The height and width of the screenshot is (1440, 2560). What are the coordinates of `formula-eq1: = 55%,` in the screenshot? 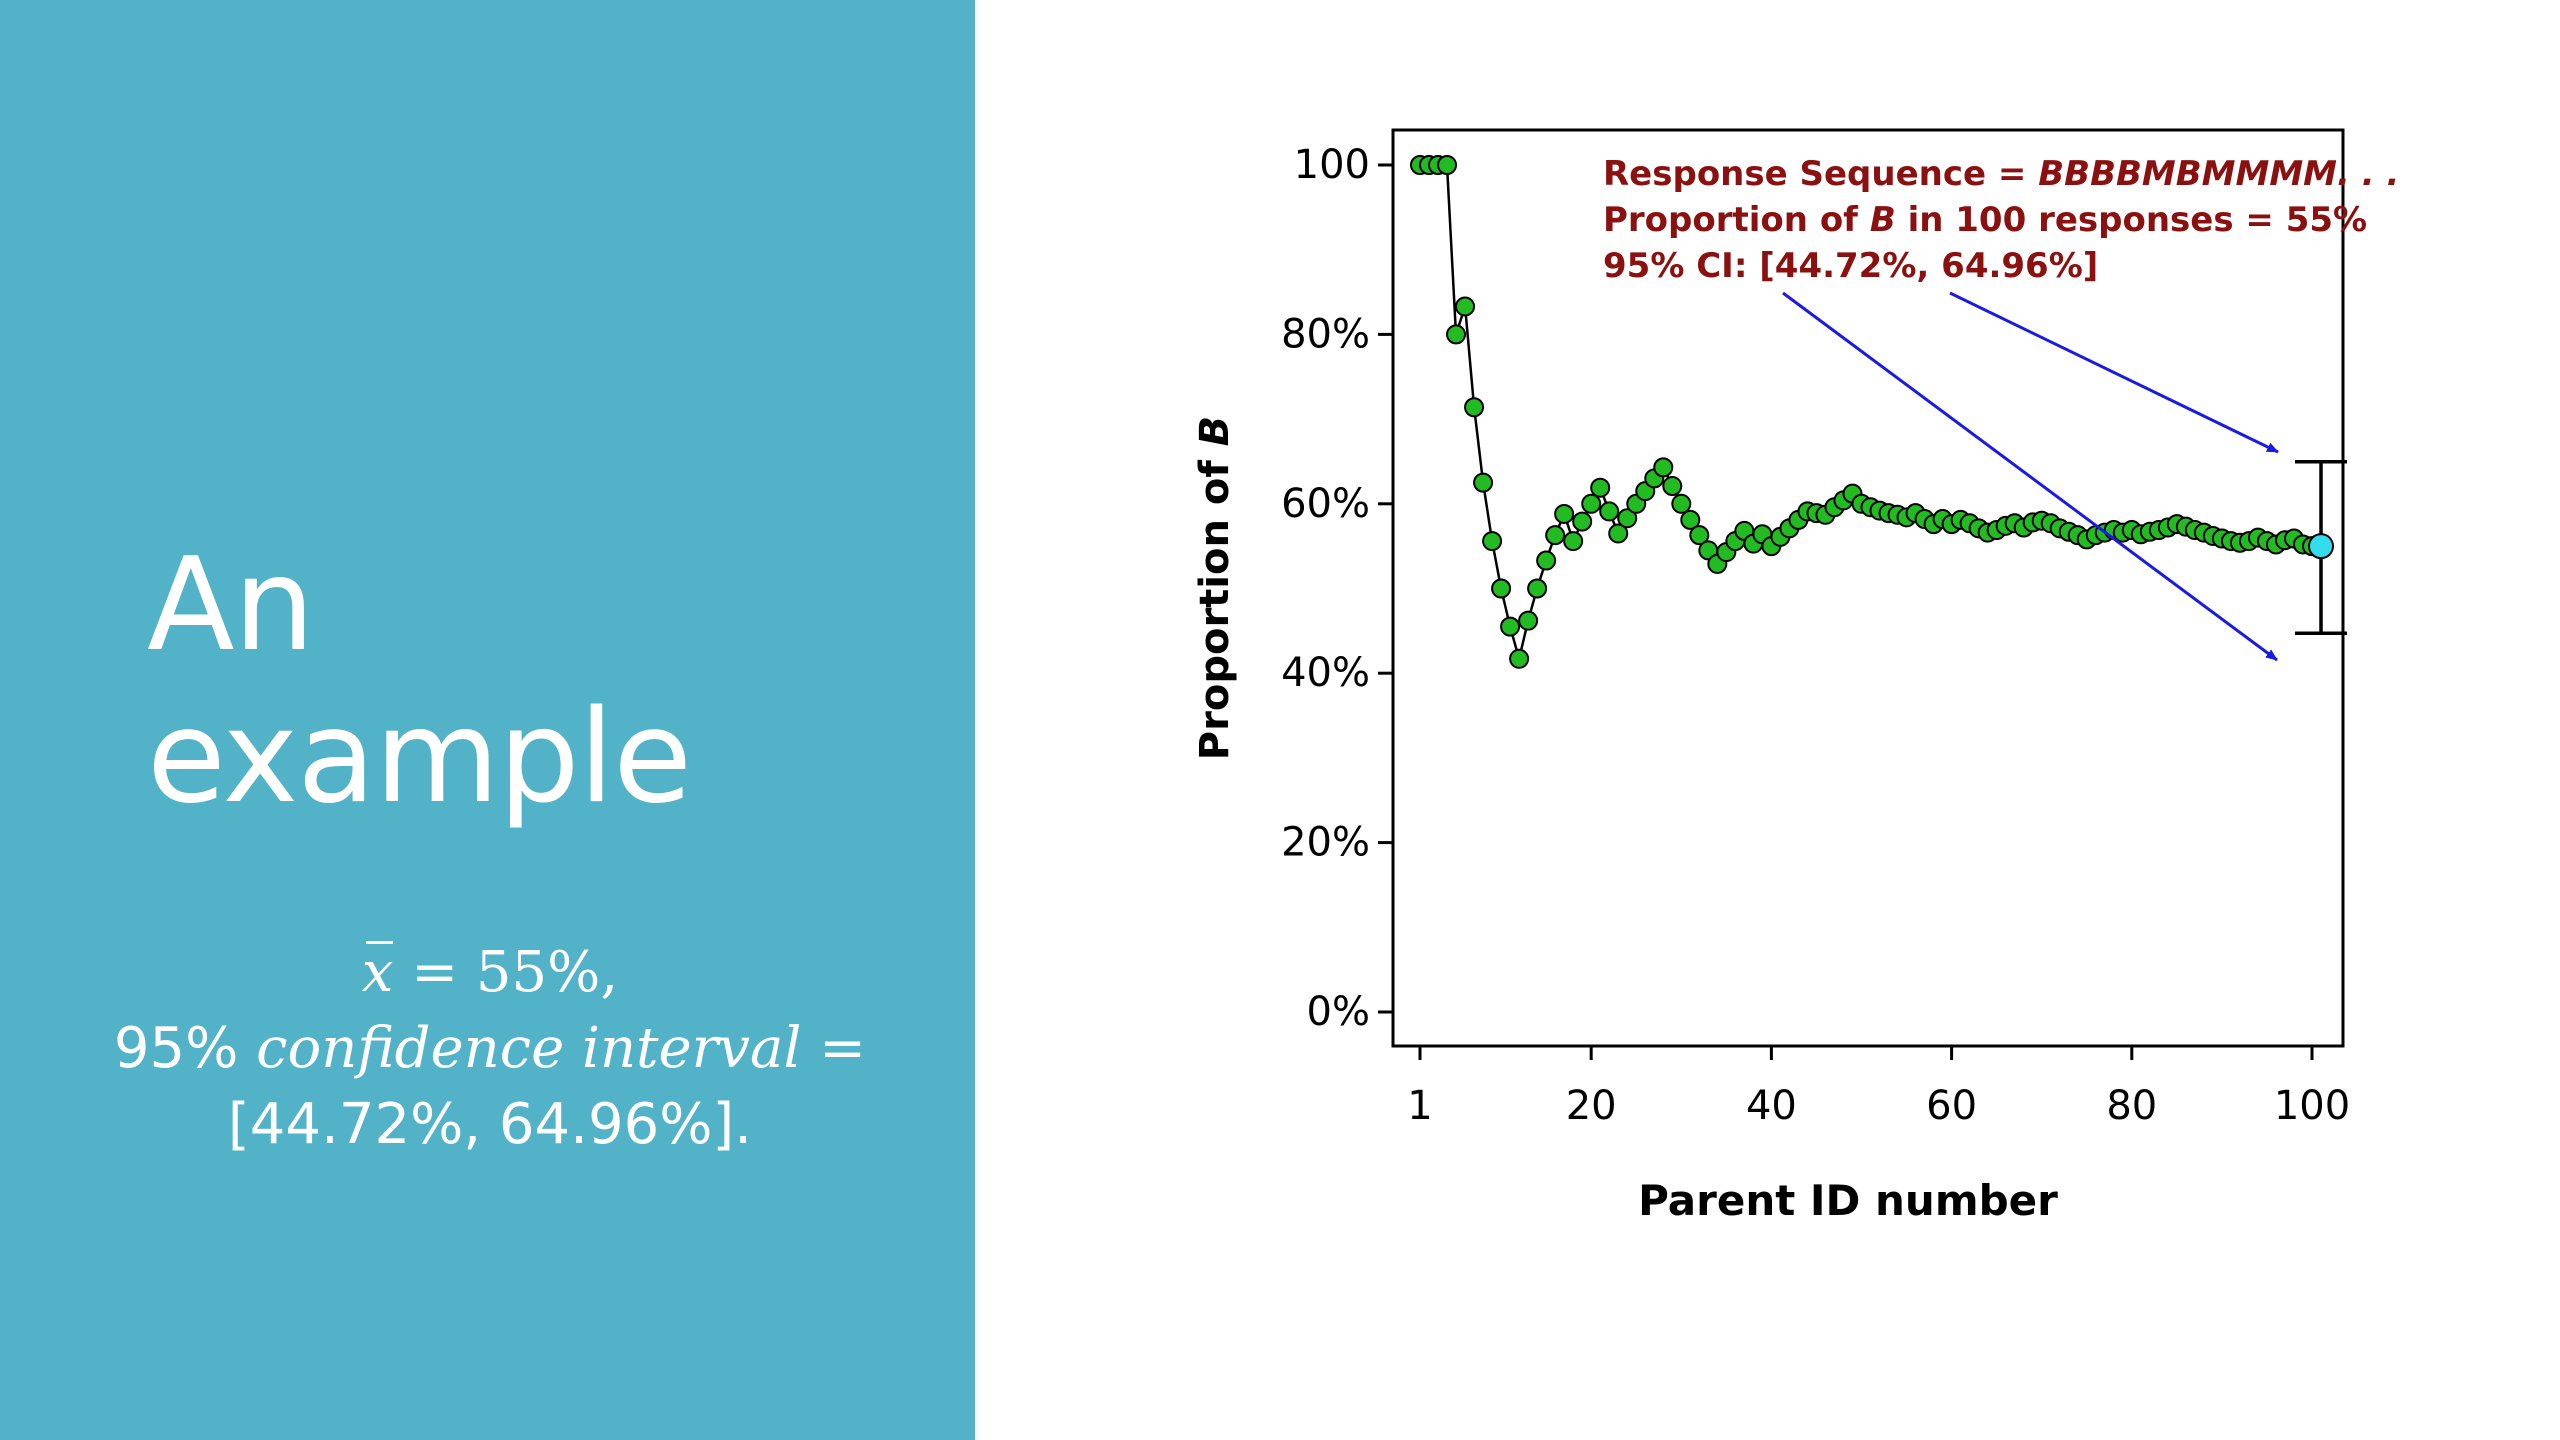 It's located at (506, 972).